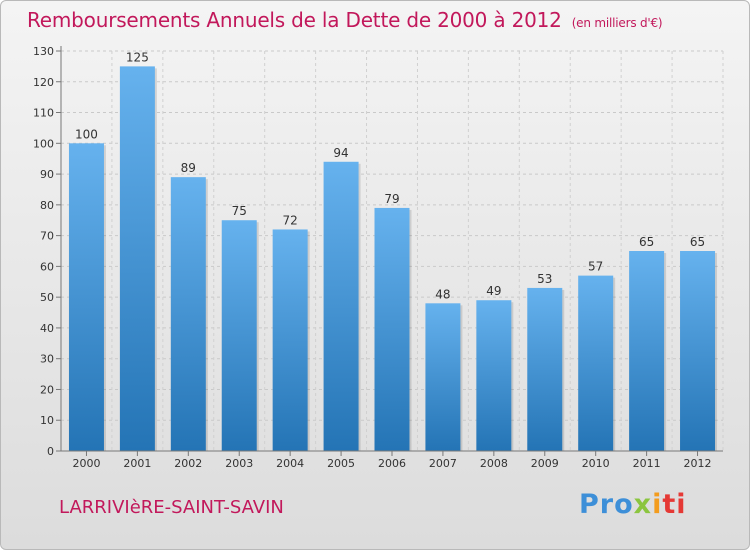  Describe the element at coordinates (47, 266) in the screenshot. I see `y-tick-label: 60` at that location.